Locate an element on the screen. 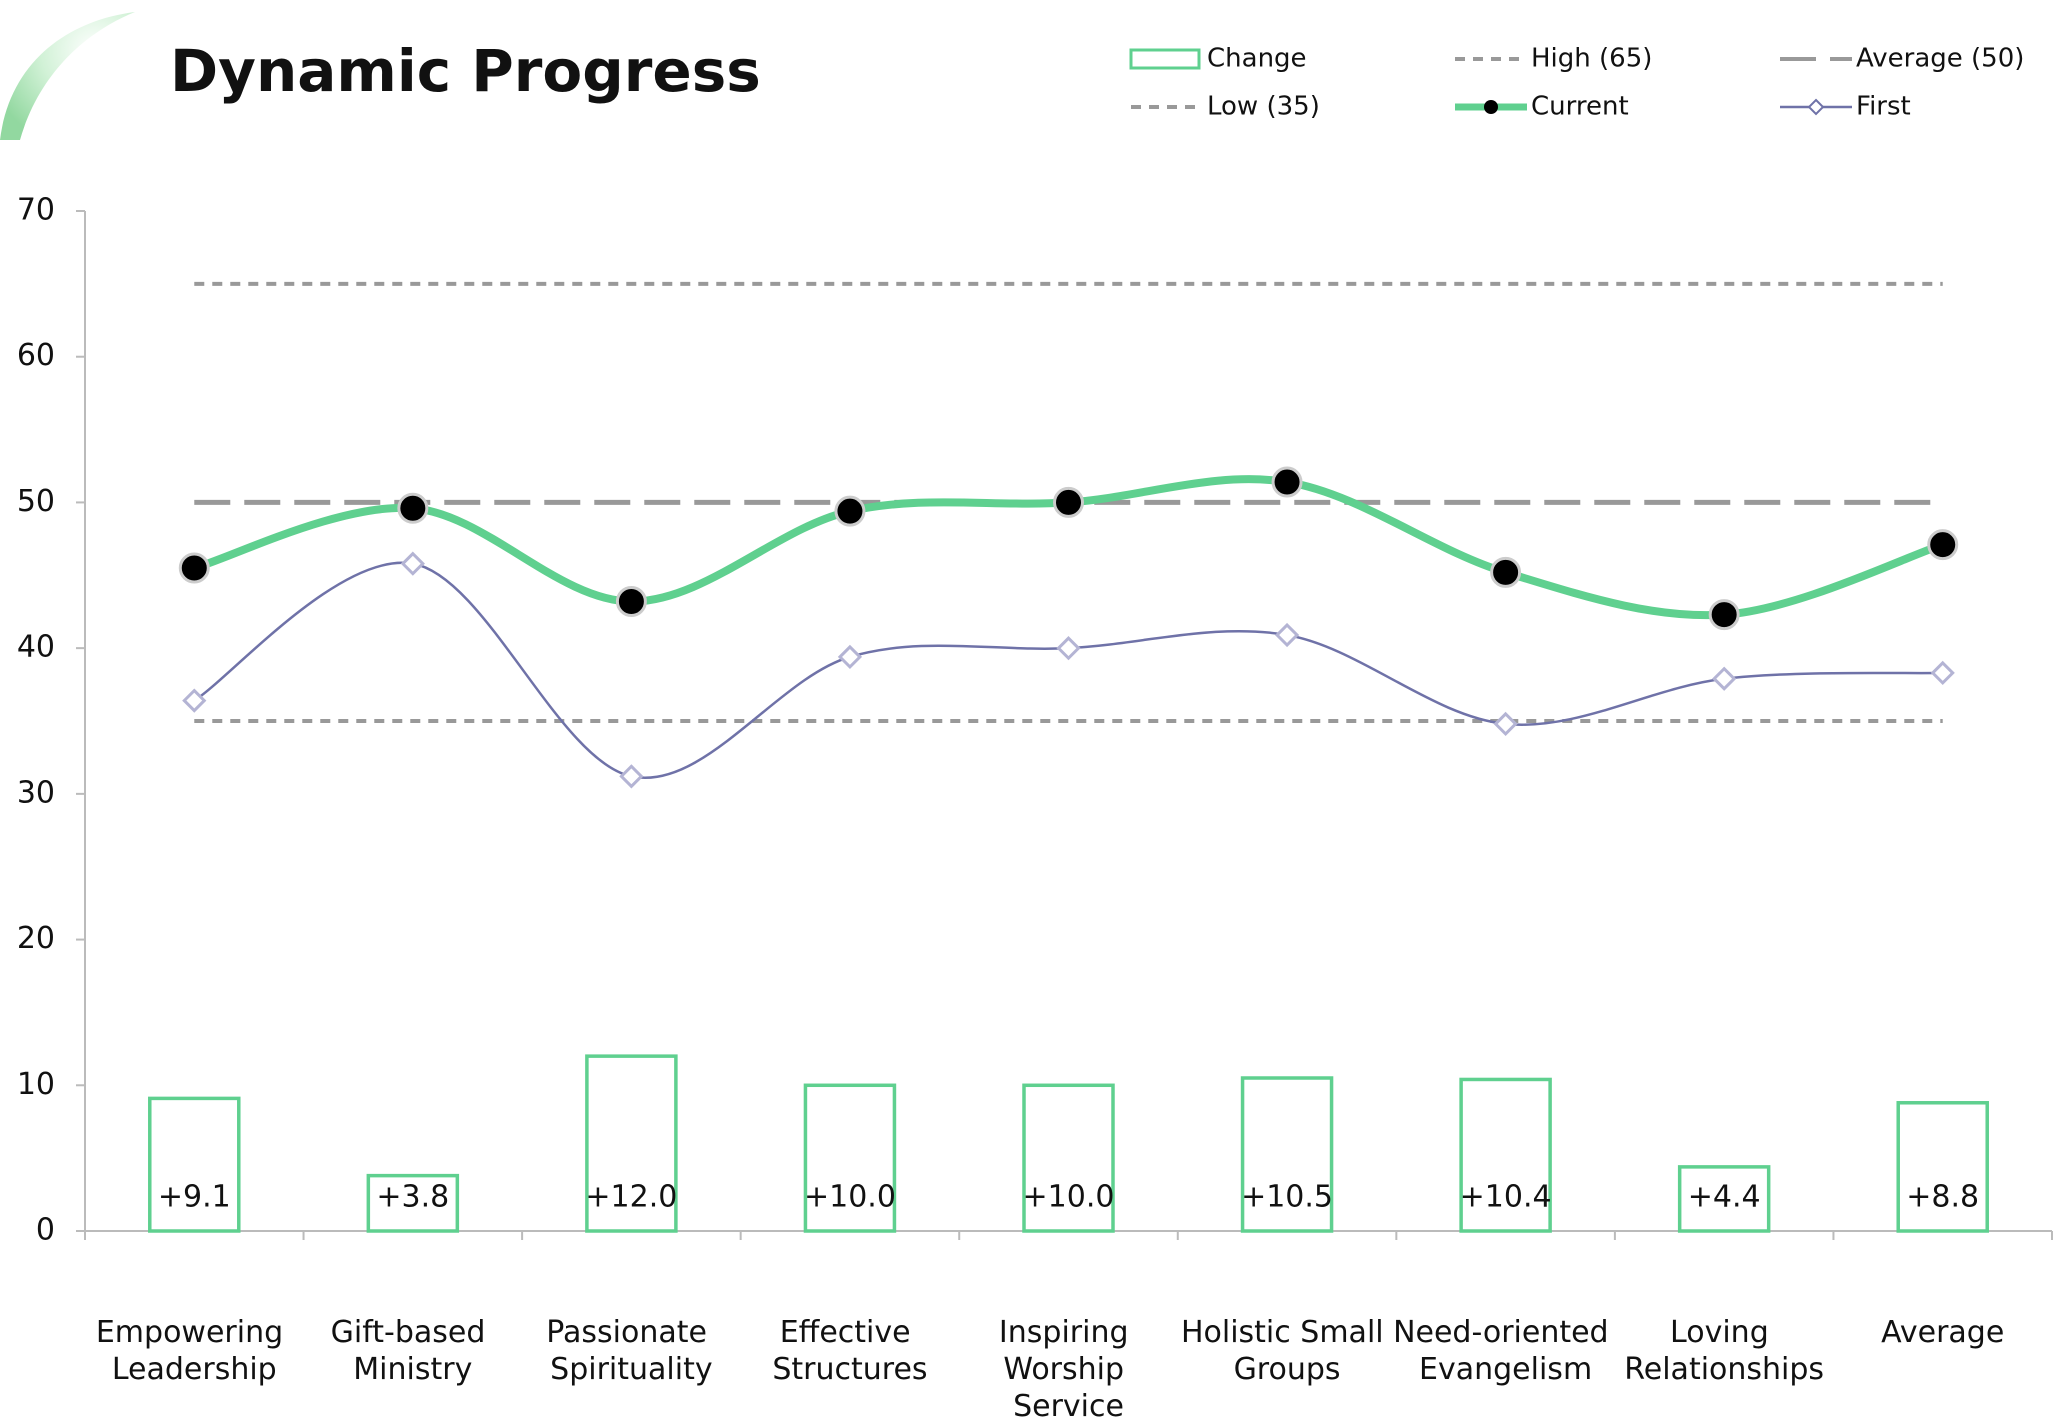 This screenshot has height=1422, width=2055. x-tick-label: Inspiring Worship Service is located at coordinates (1068, 1368).